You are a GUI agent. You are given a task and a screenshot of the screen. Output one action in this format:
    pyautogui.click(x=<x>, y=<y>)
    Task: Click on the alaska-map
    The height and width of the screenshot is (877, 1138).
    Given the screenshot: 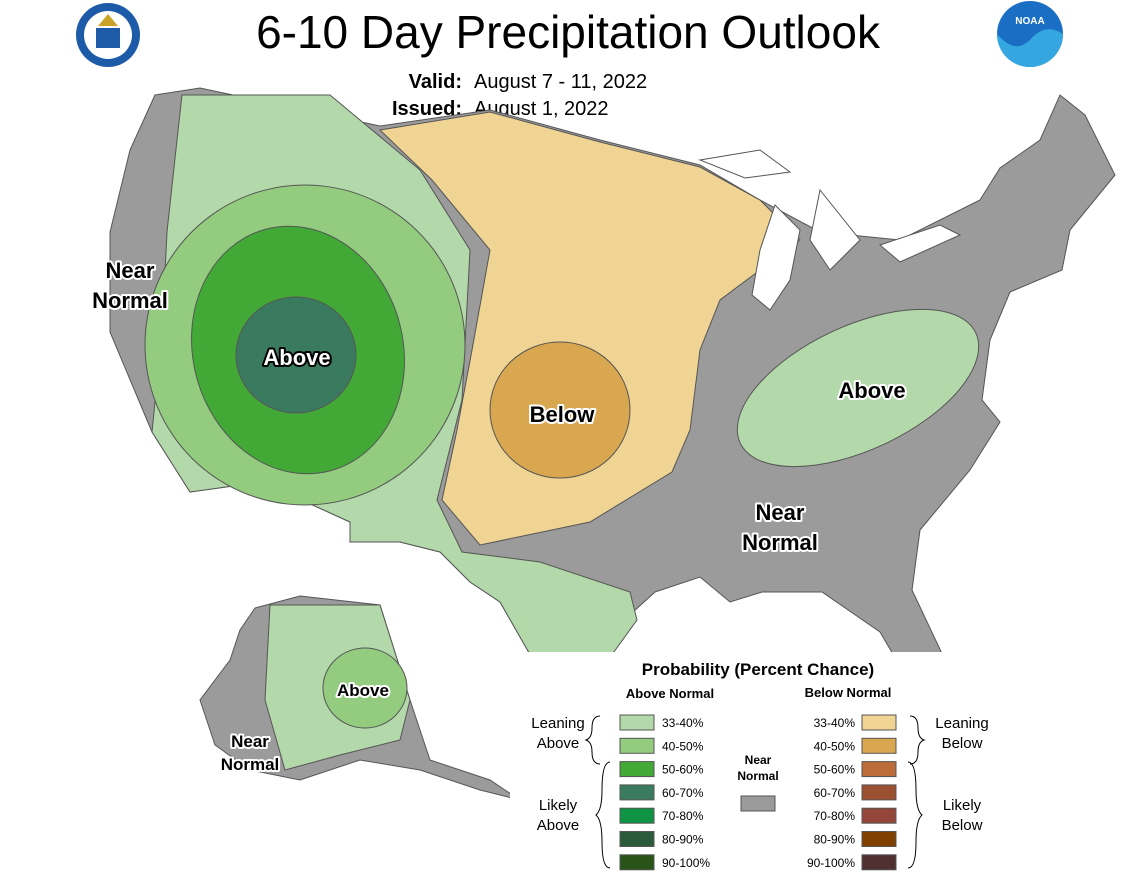 What is the action you would take?
    pyautogui.click(x=360, y=698)
    